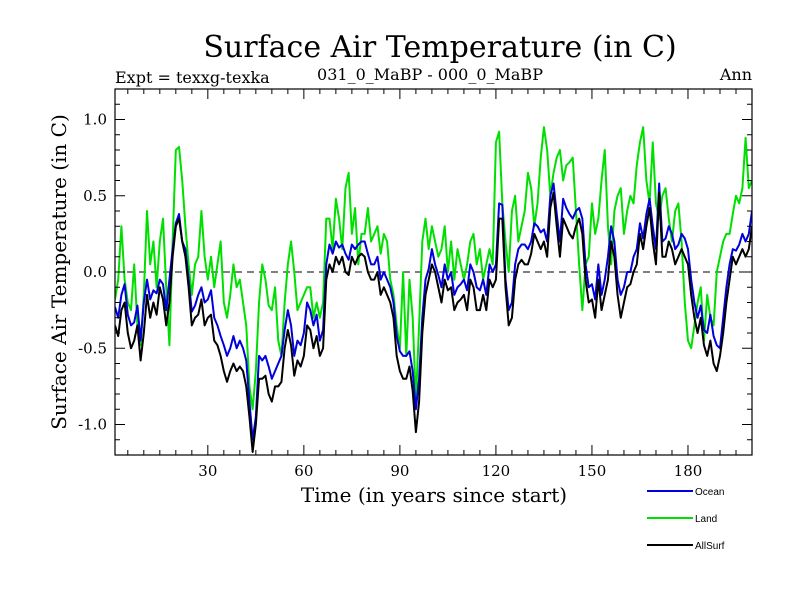  I want to click on x-tick-label: 120, so click(496, 471).